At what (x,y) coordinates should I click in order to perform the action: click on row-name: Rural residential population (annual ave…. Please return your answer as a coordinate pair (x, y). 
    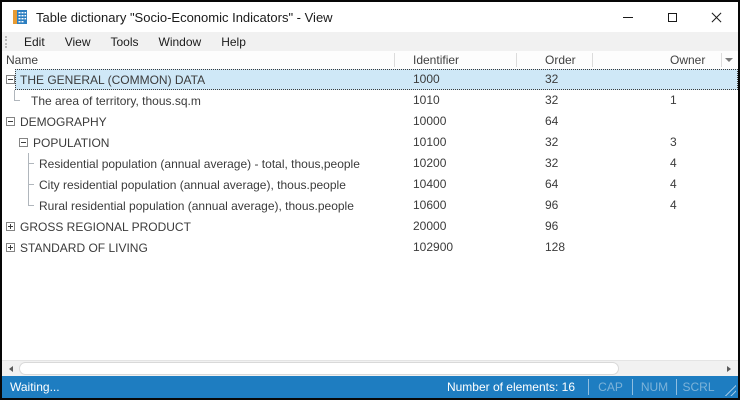
    Looking at the image, I should click on (196, 205).